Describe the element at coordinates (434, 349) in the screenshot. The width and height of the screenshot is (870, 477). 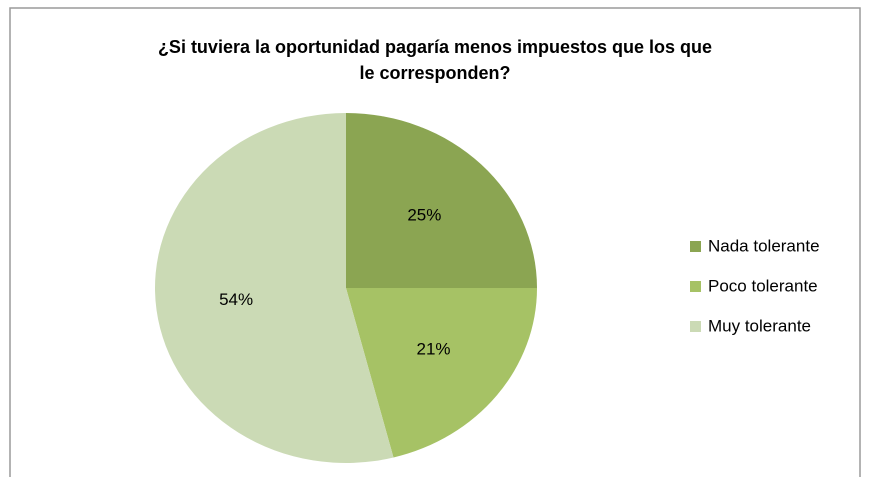
I see `data-label: 21%` at that location.